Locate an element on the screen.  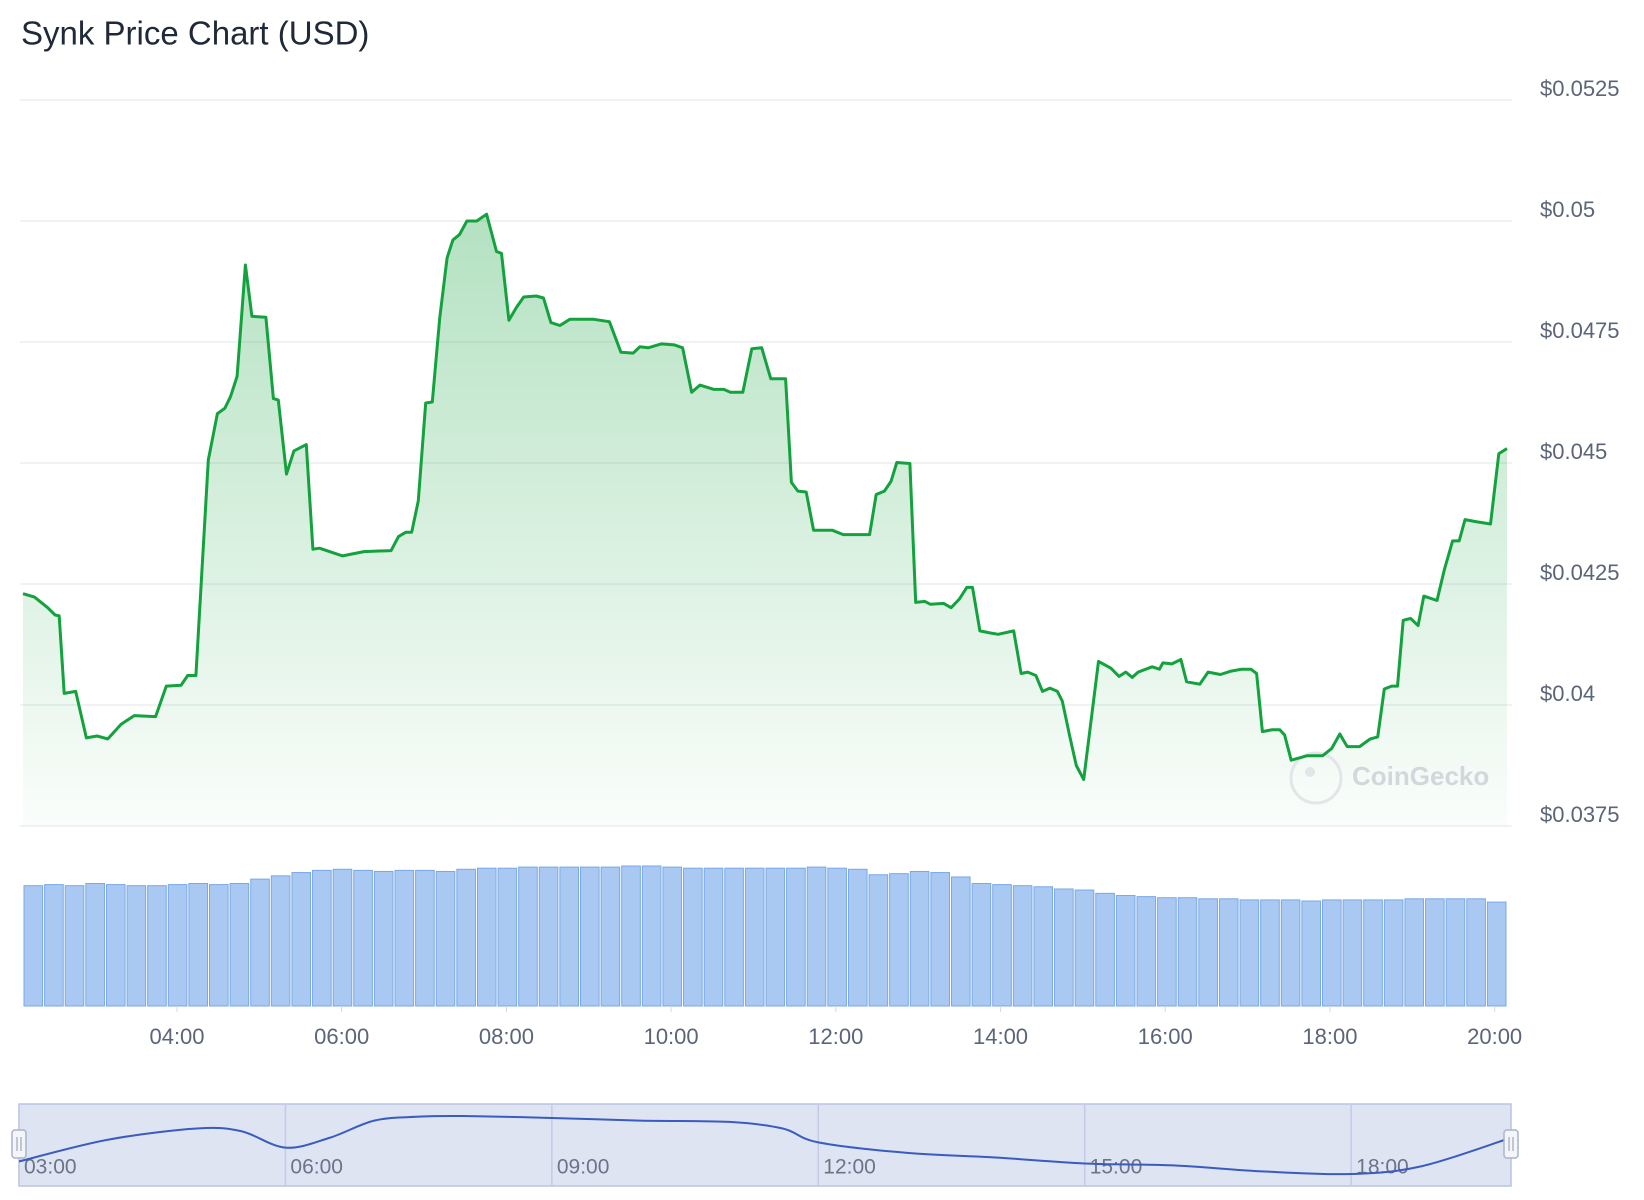
x-tick-label: 06:00 is located at coordinates (341, 1036).